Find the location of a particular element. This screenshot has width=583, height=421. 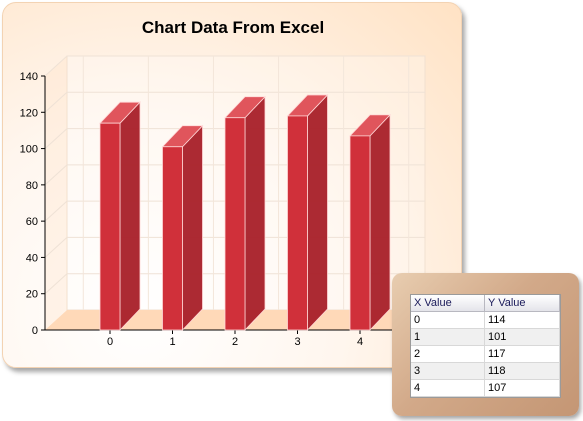

y-tick-label: 60 is located at coordinates (32, 222).